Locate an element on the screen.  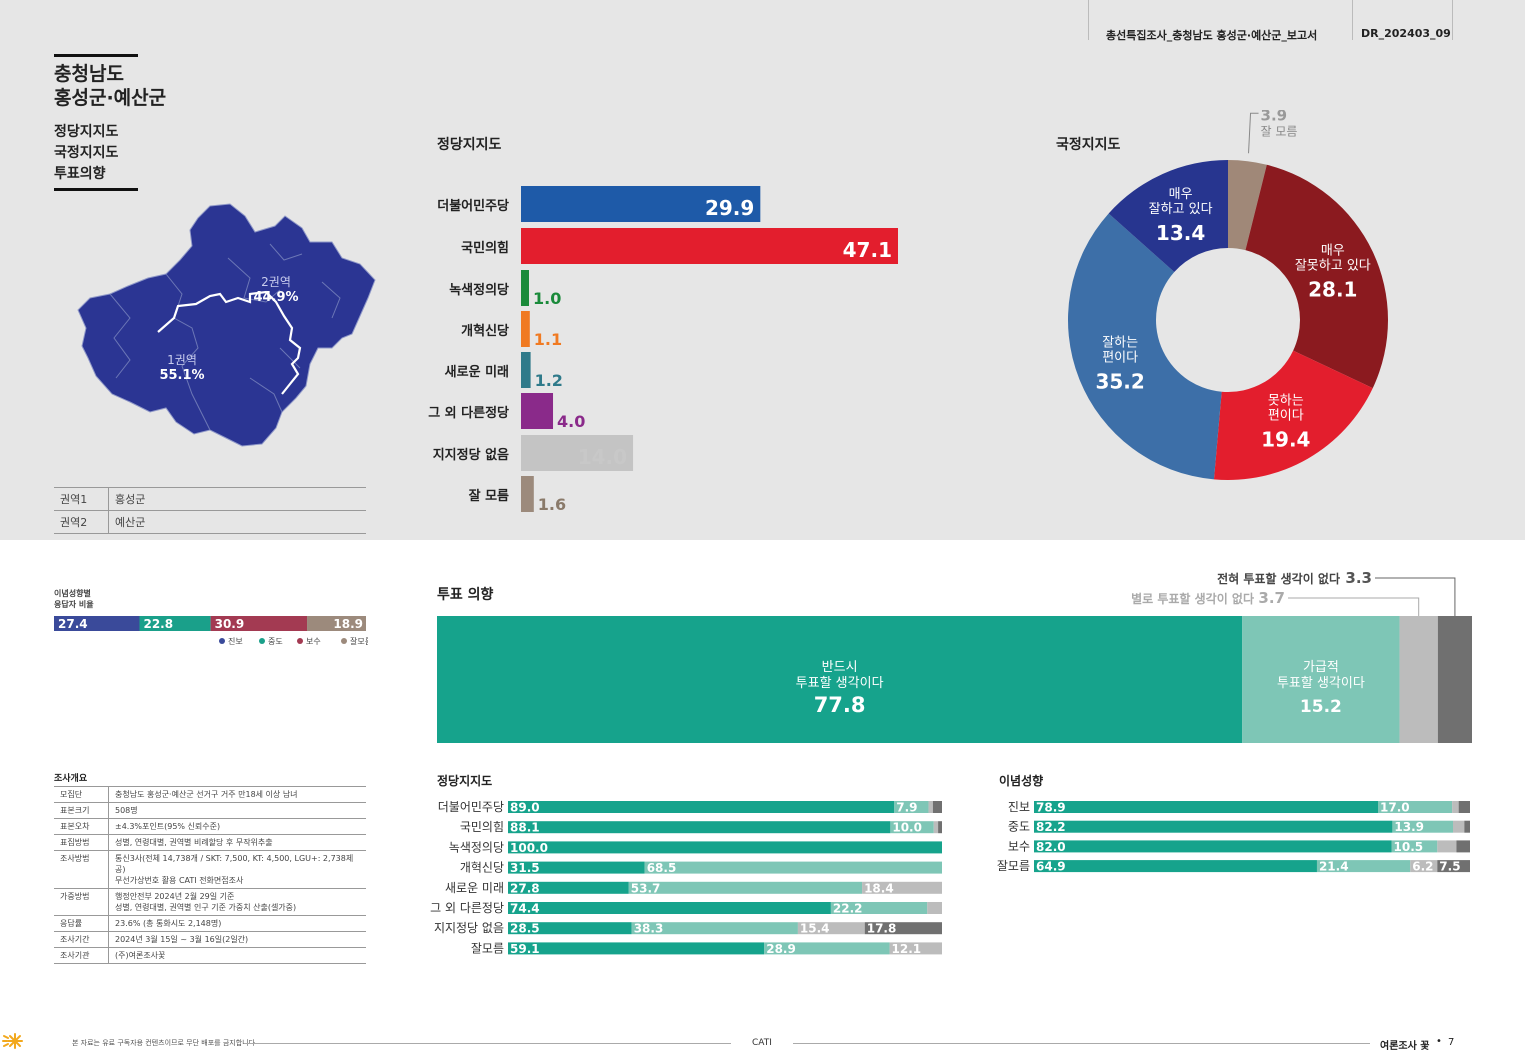
party-category-label: 그 외 다른정당 is located at coordinates (468, 413).